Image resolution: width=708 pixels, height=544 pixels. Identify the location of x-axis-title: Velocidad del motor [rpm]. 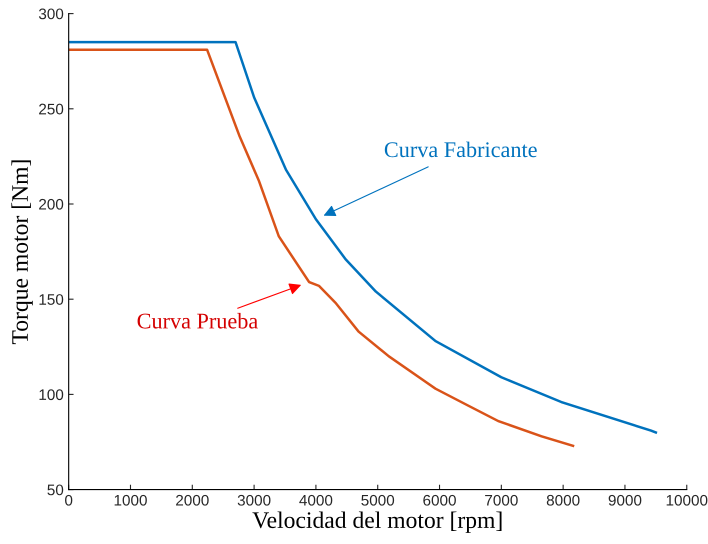
(377, 522).